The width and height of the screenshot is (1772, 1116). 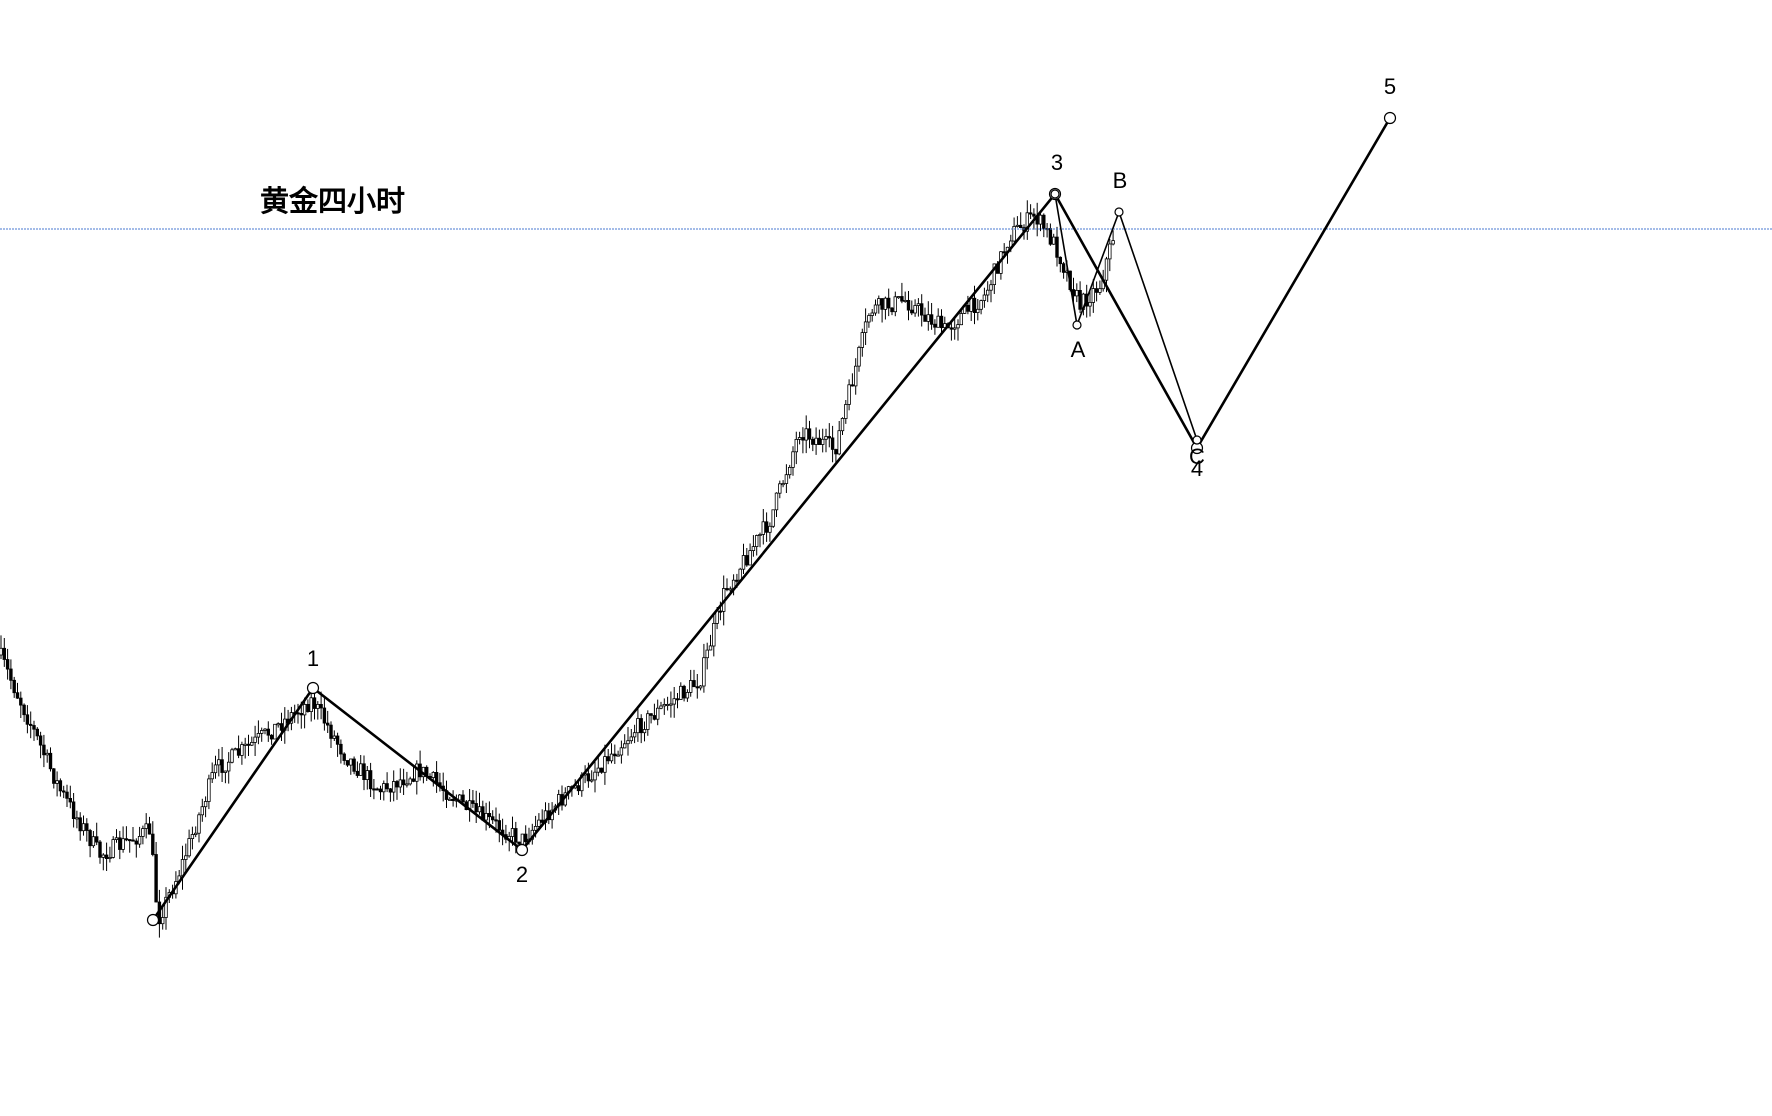 What do you see at coordinates (1120, 180) in the screenshot?
I see `correction-label: B` at bounding box center [1120, 180].